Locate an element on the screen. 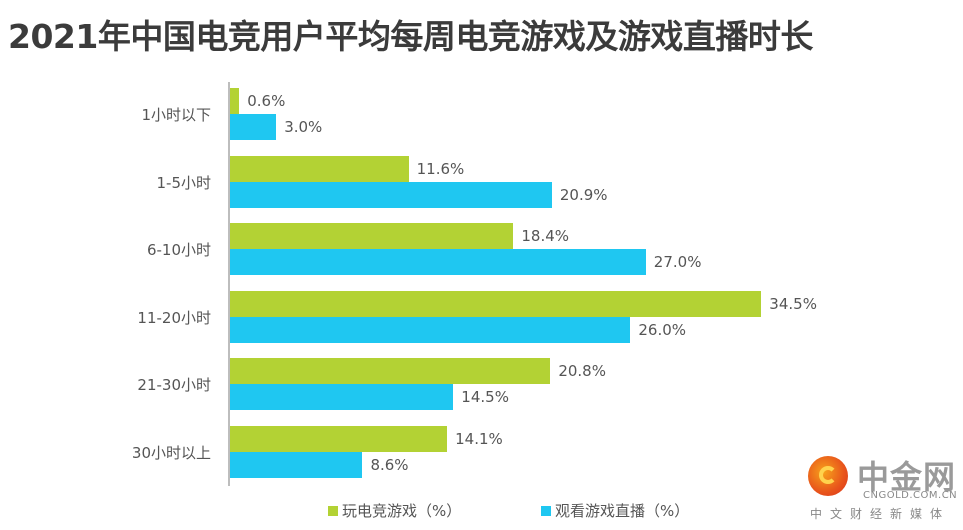 The width and height of the screenshot is (963, 530). category-label: 11-20小时 is located at coordinates (174, 317).